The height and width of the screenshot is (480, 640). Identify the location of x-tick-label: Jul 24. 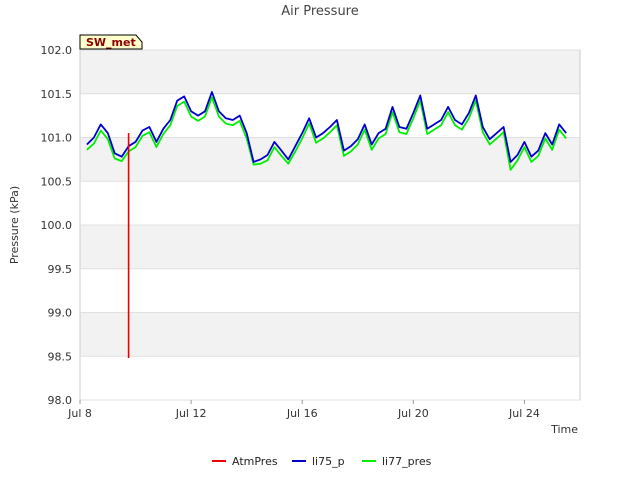
(524, 413).